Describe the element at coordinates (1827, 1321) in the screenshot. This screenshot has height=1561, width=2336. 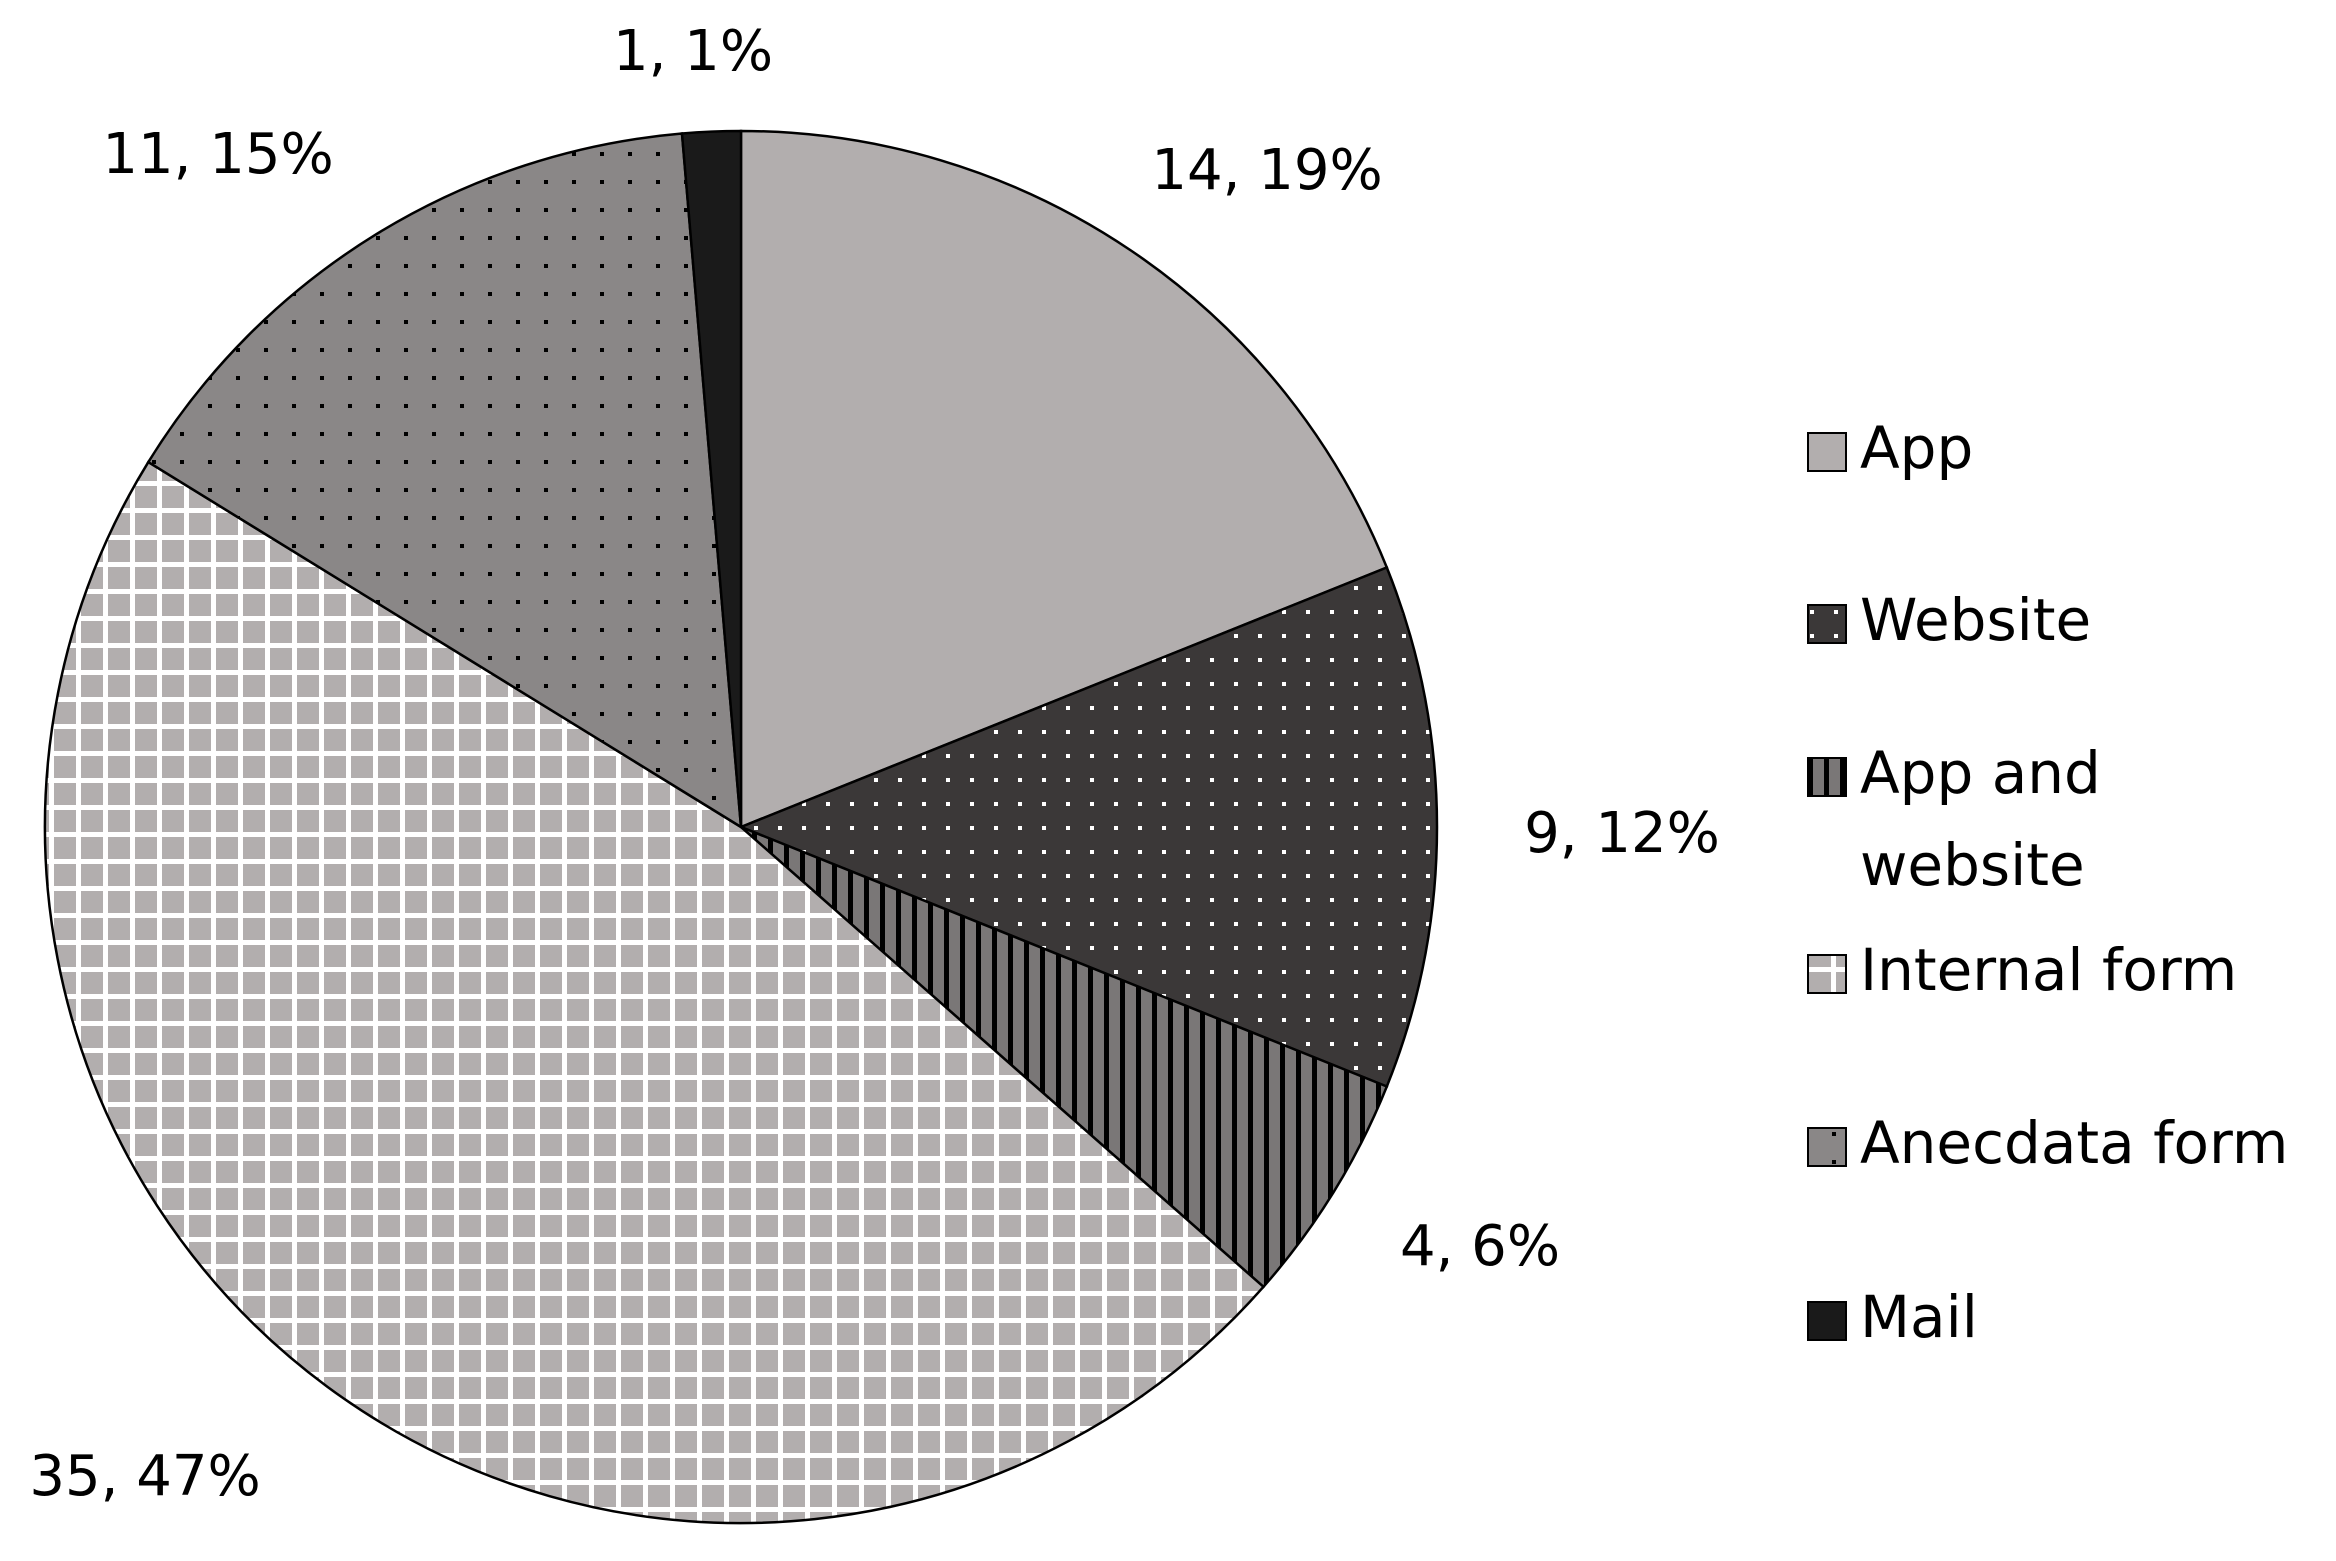
I see `legend-swatch-mail` at that location.